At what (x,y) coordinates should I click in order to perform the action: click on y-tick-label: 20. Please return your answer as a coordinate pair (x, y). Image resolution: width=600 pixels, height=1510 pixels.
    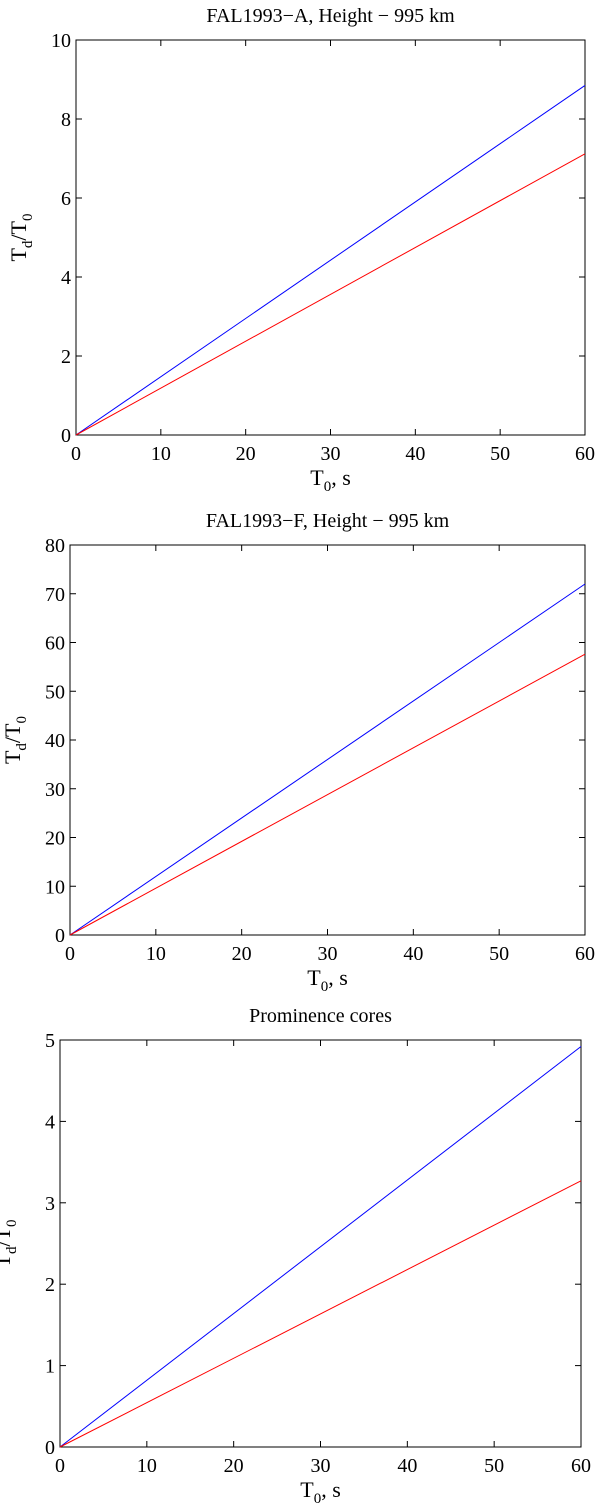
    Looking at the image, I should click on (55, 839).